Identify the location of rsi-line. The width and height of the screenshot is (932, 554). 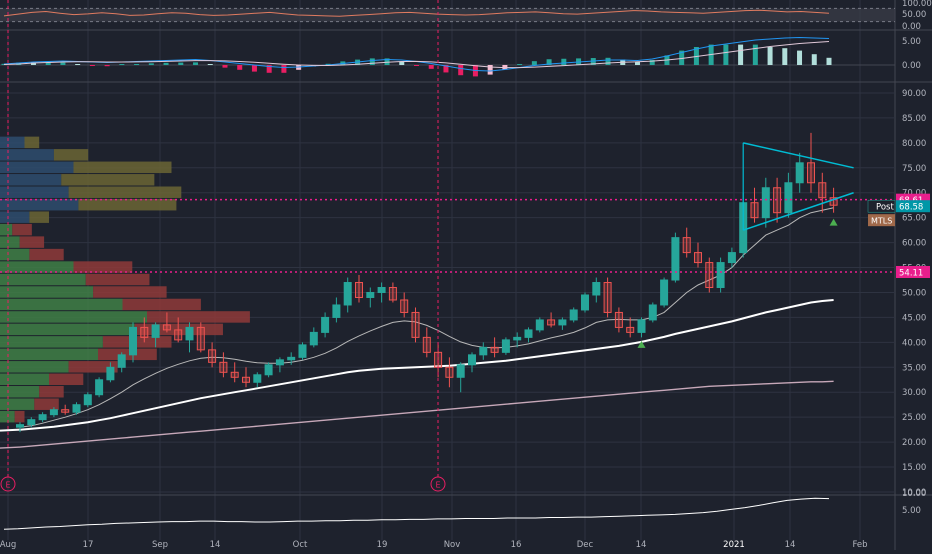
(416, 13).